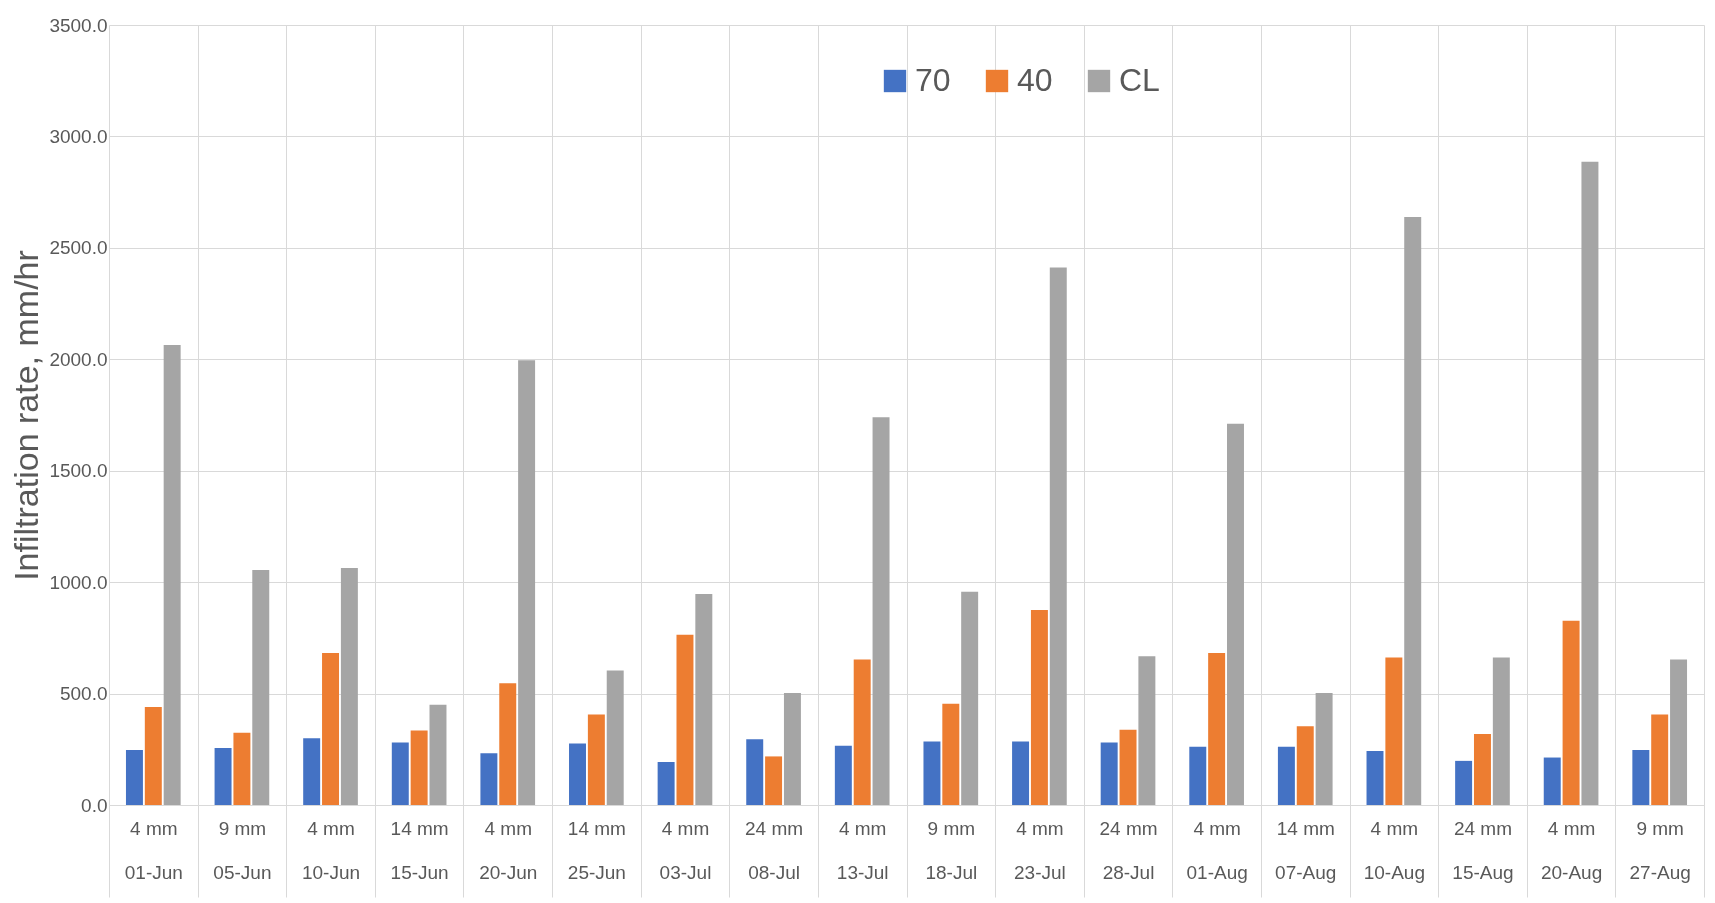 This screenshot has width=1715, height=903. What do you see at coordinates (862, 850) in the screenshot?
I see `category-label: 4 mm 13-Jul` at bounding box center [862, 850].